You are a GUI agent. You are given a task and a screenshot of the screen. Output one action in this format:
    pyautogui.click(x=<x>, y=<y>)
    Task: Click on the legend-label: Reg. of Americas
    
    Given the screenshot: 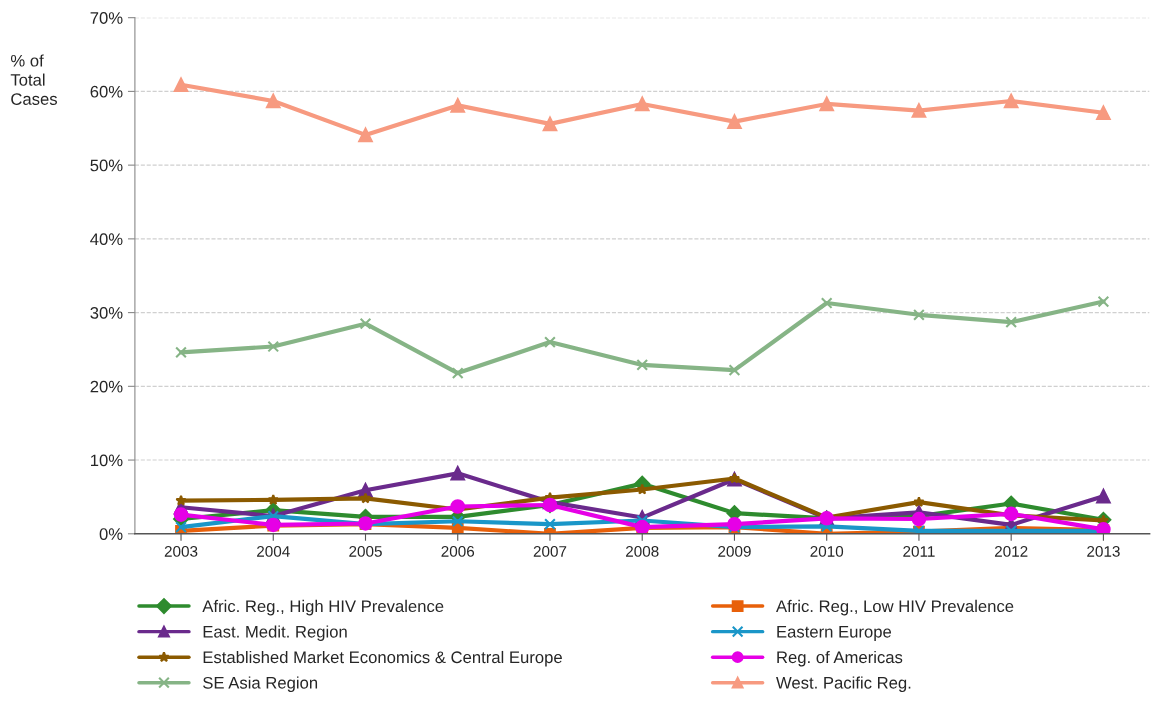 What is the action you would take?
    pyautogui.click(x=840, y=658)
    